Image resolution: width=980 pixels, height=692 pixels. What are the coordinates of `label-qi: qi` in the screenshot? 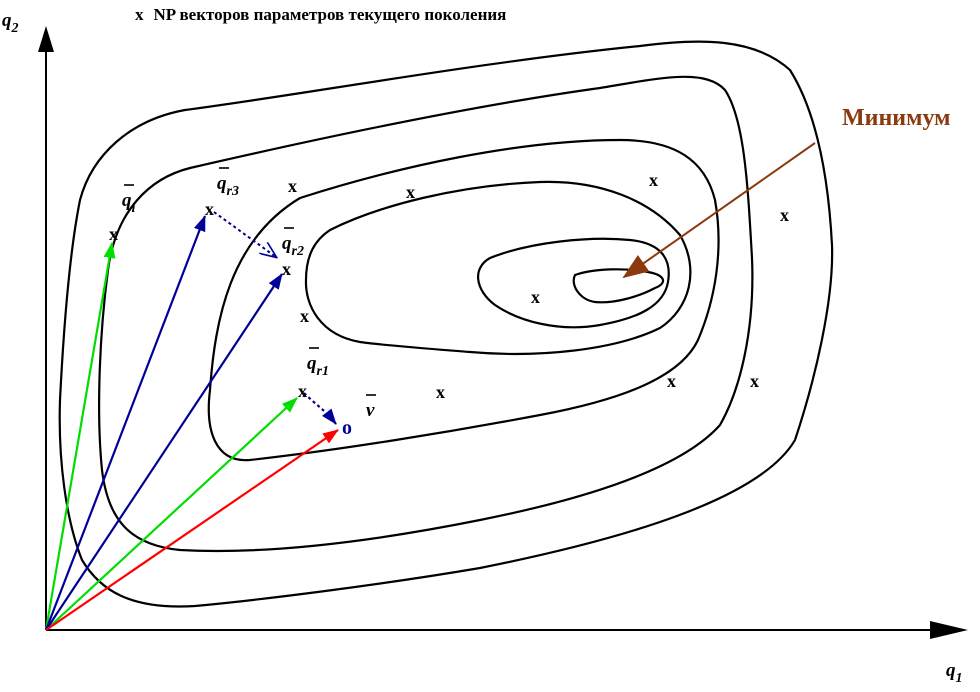 It's located at (129, 200).